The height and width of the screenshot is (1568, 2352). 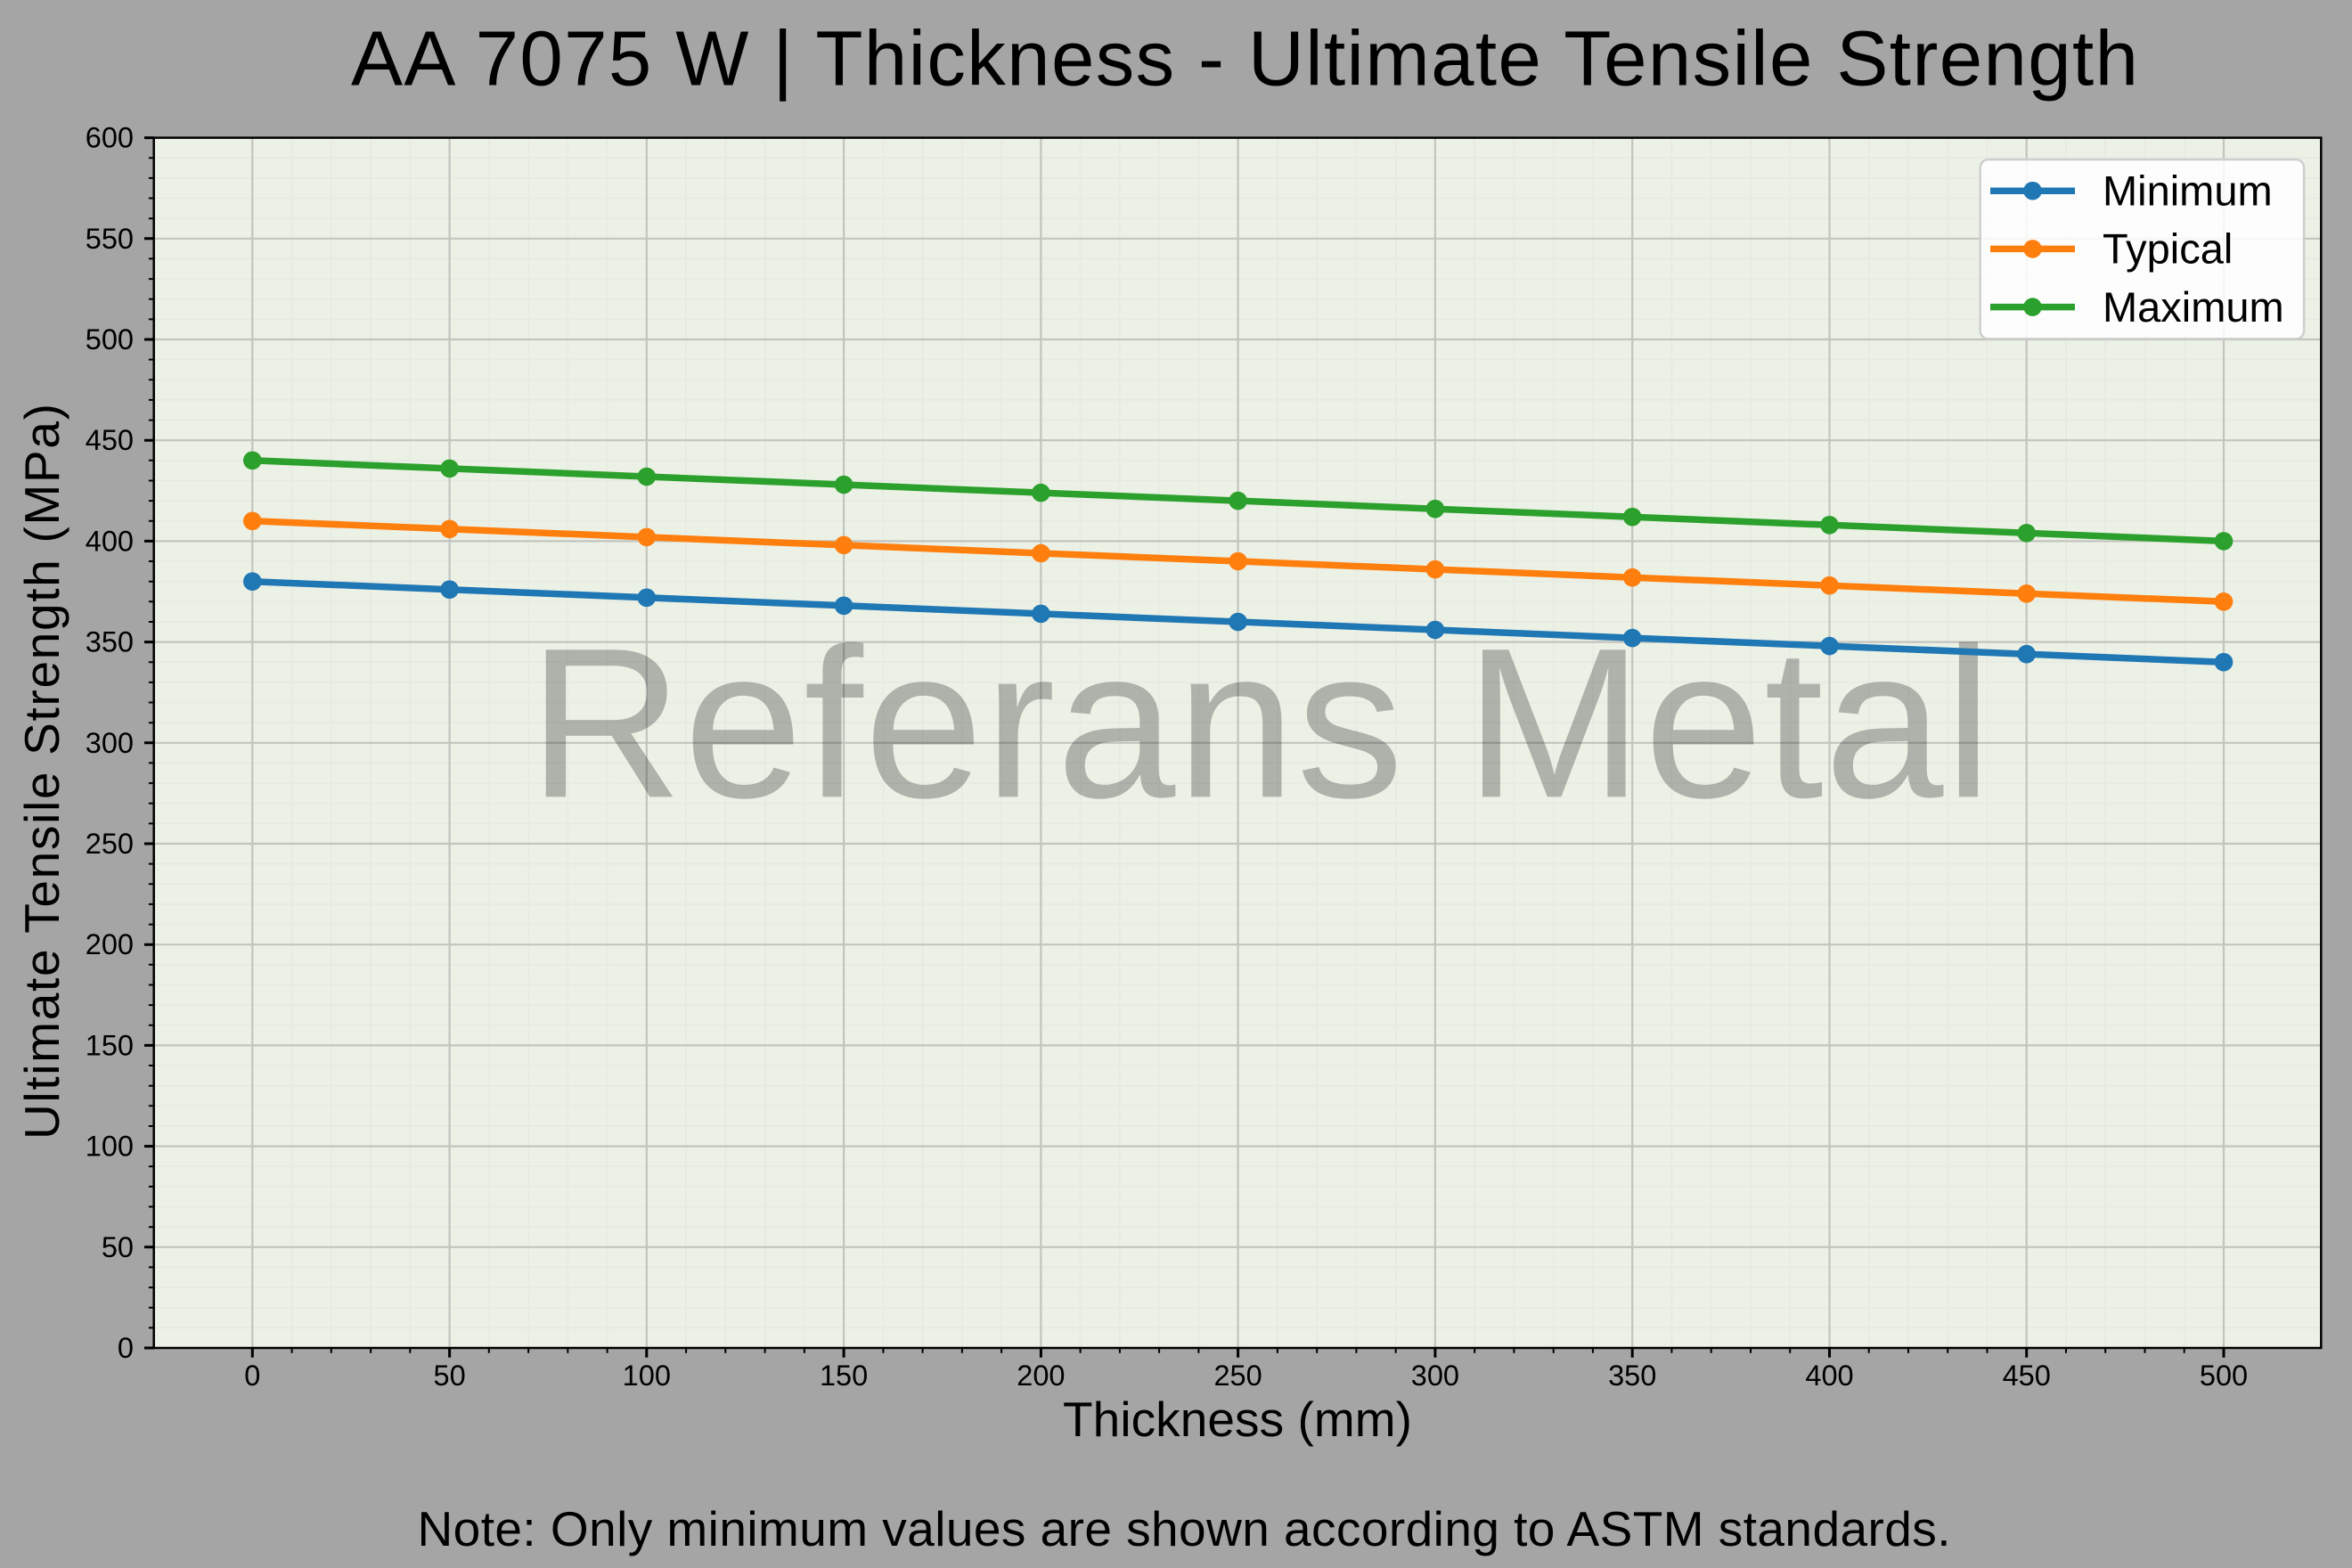 What do you see at coordinates (1260, 722) in the screenshot?
I see `svg-text: Referans Metal` at bounding box center [1260, 722].